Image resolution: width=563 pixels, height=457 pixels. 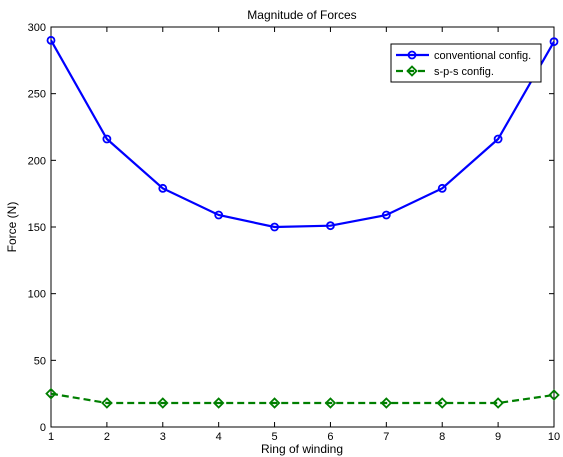 What do you see at coordinates (554, 437) in the screenshot?
I see `x-tick-label: 10` at bounding box center [554, 437].